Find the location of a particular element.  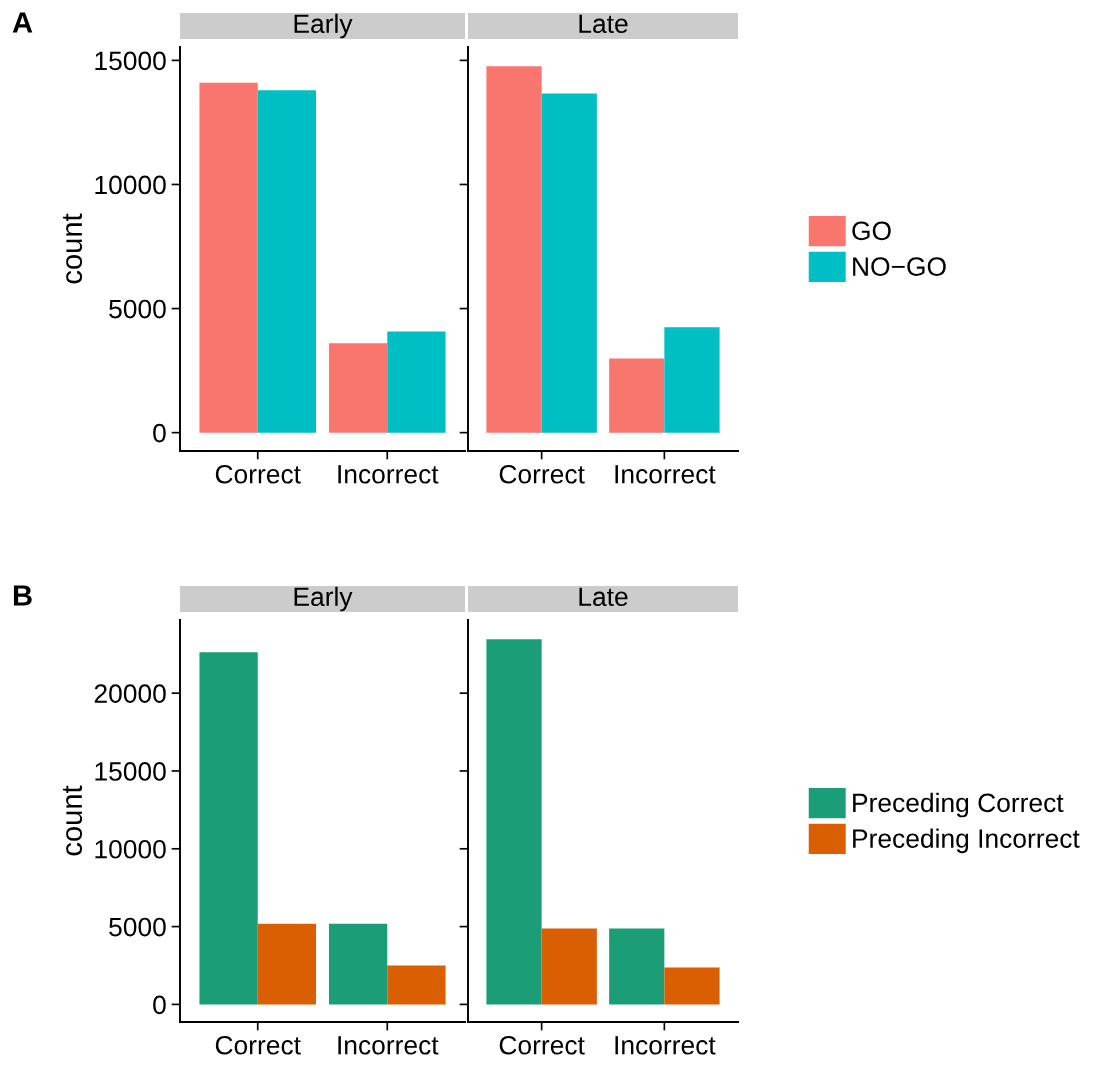

text: B is located at coordinates (22, 595).